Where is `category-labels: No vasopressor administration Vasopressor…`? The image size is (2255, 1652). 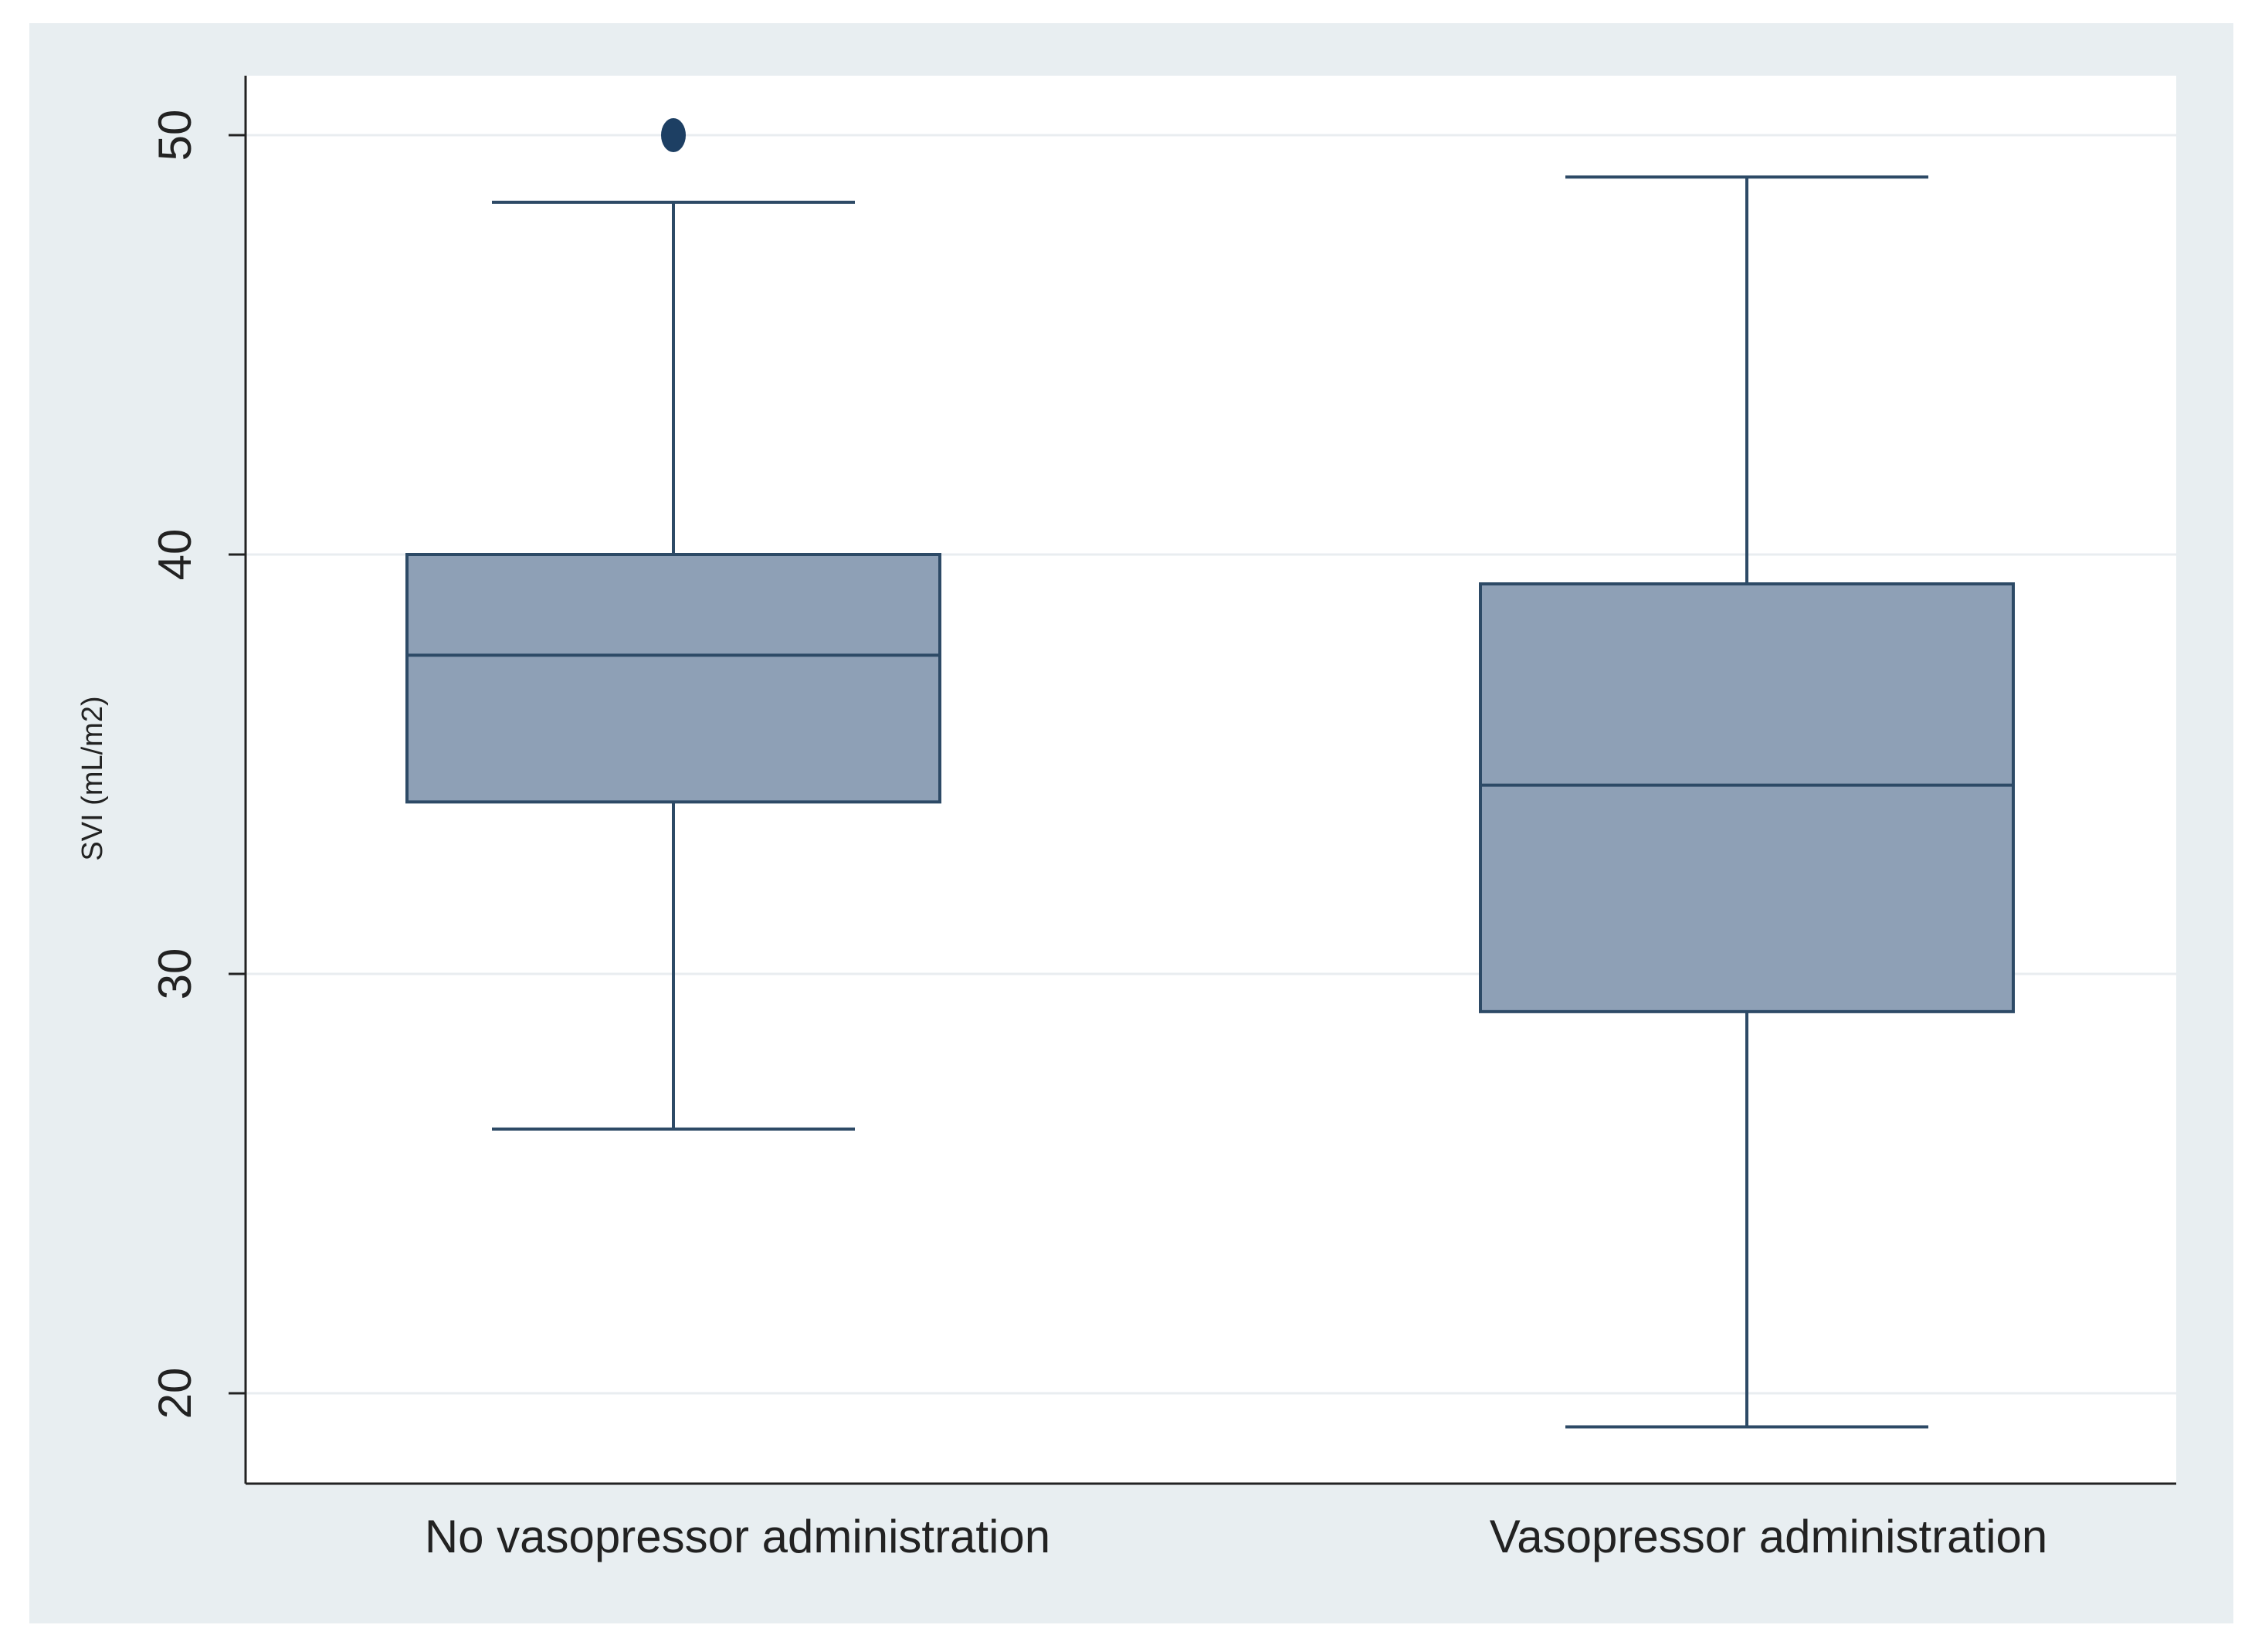 category-labels: No vasopressor administration Vasopressor… is located at coordinates (1236, 1536).